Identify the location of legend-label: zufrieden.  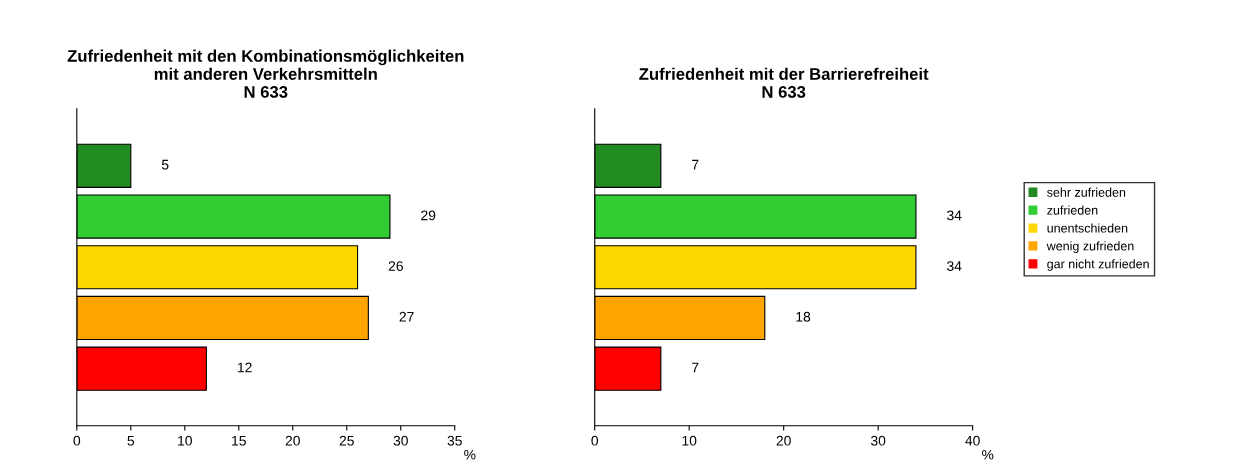
(1072, 210).